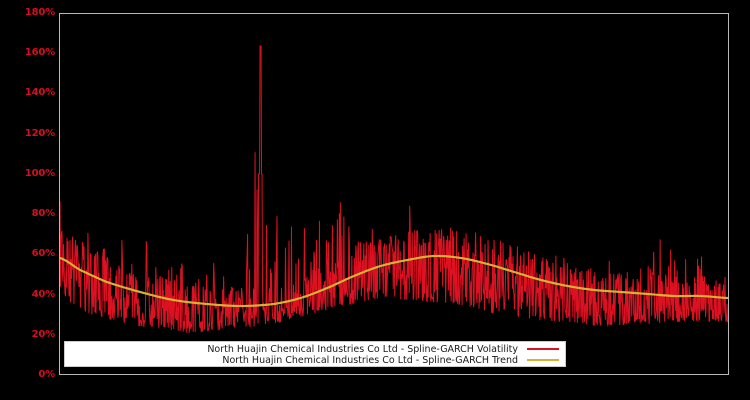 The height and width of the screenshot is (400, 750). Describe the element at coordinates (46, 374) in the screenshot. I see `y-tick-label: 0%` at that location.